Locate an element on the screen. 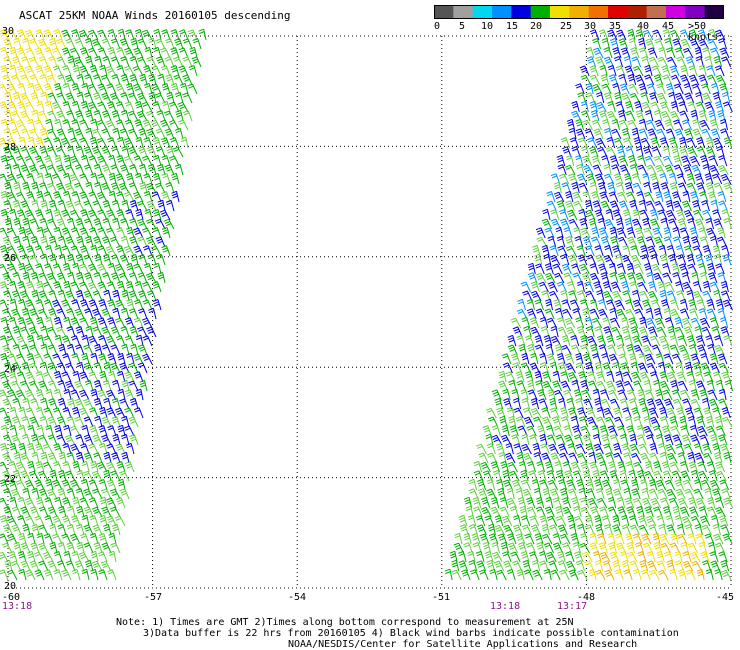 This screenshot has height=650, width=740. lon-label: -51 is located at coordinates (441, 597).